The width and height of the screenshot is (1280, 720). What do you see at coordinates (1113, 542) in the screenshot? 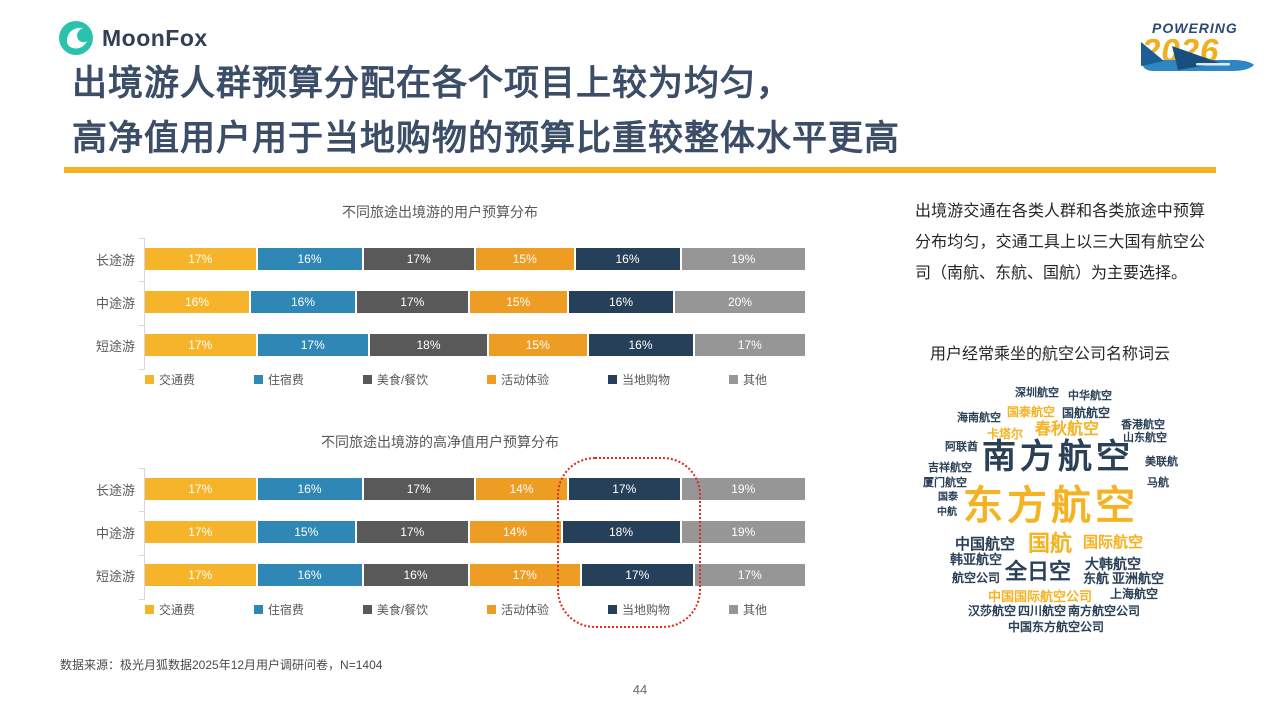
I see `wordcloud-word: 国际航空` at bounding box center [1113, 542].